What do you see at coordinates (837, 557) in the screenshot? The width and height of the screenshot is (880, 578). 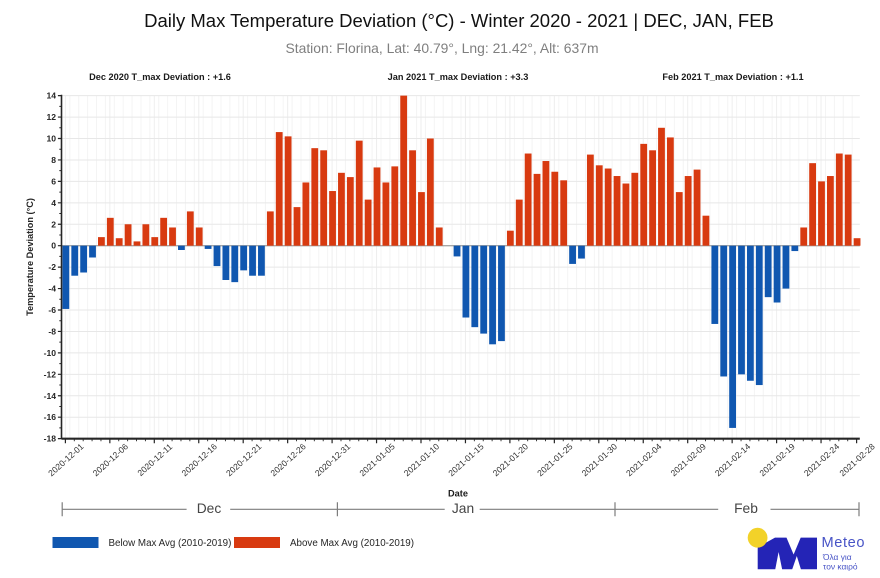 I see `svg-text: Όλα για` at bounding box center [837, 557].